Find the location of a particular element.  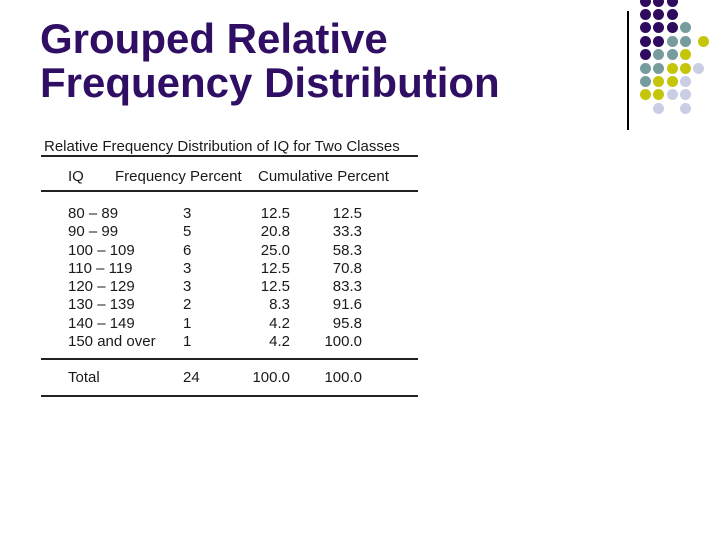

table-bottom-rule is located at coordinates (229, 396).